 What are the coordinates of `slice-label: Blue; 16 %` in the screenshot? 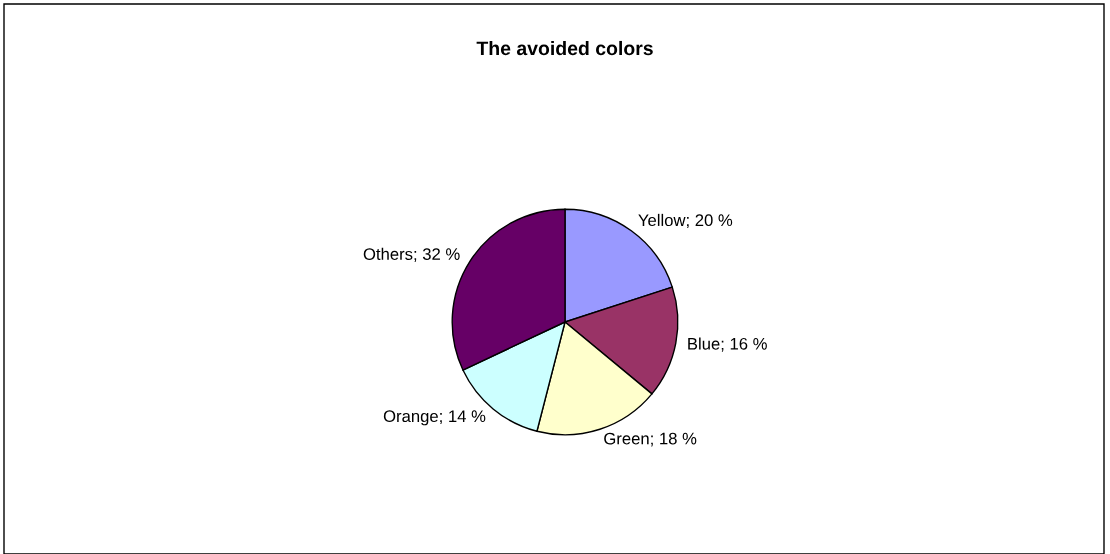 It's located at (727, 344).